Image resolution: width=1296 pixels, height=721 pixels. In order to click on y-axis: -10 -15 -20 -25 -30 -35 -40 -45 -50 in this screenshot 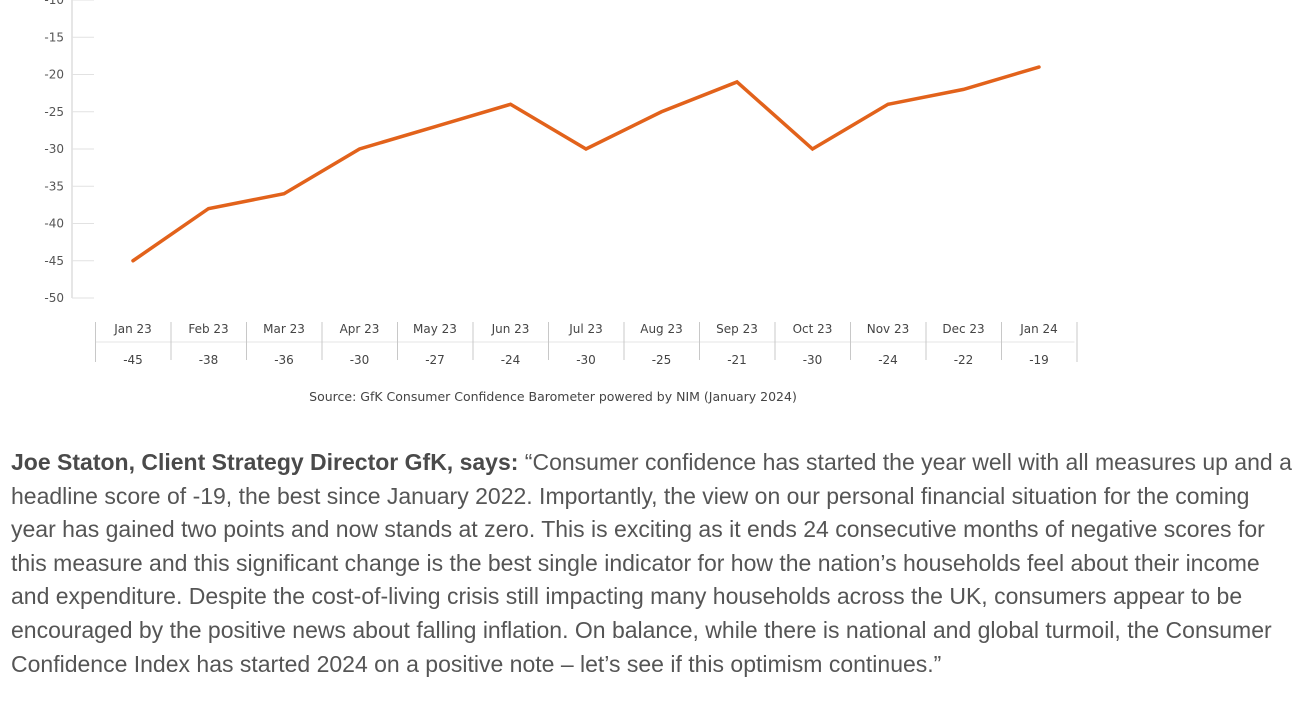, I will do `click(69, 152)`.